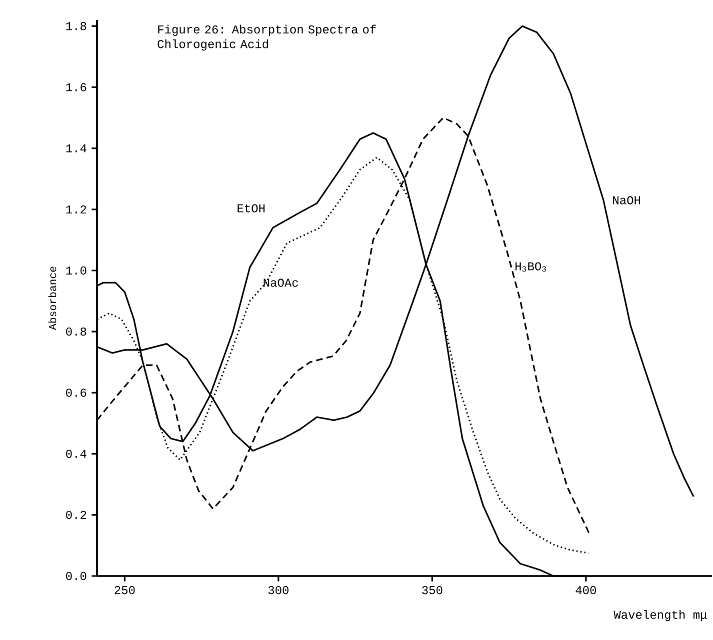  Describe the element at coordinates (52, 298) in the screenshot. I see `y-axis-title: Absorbance` at that location.